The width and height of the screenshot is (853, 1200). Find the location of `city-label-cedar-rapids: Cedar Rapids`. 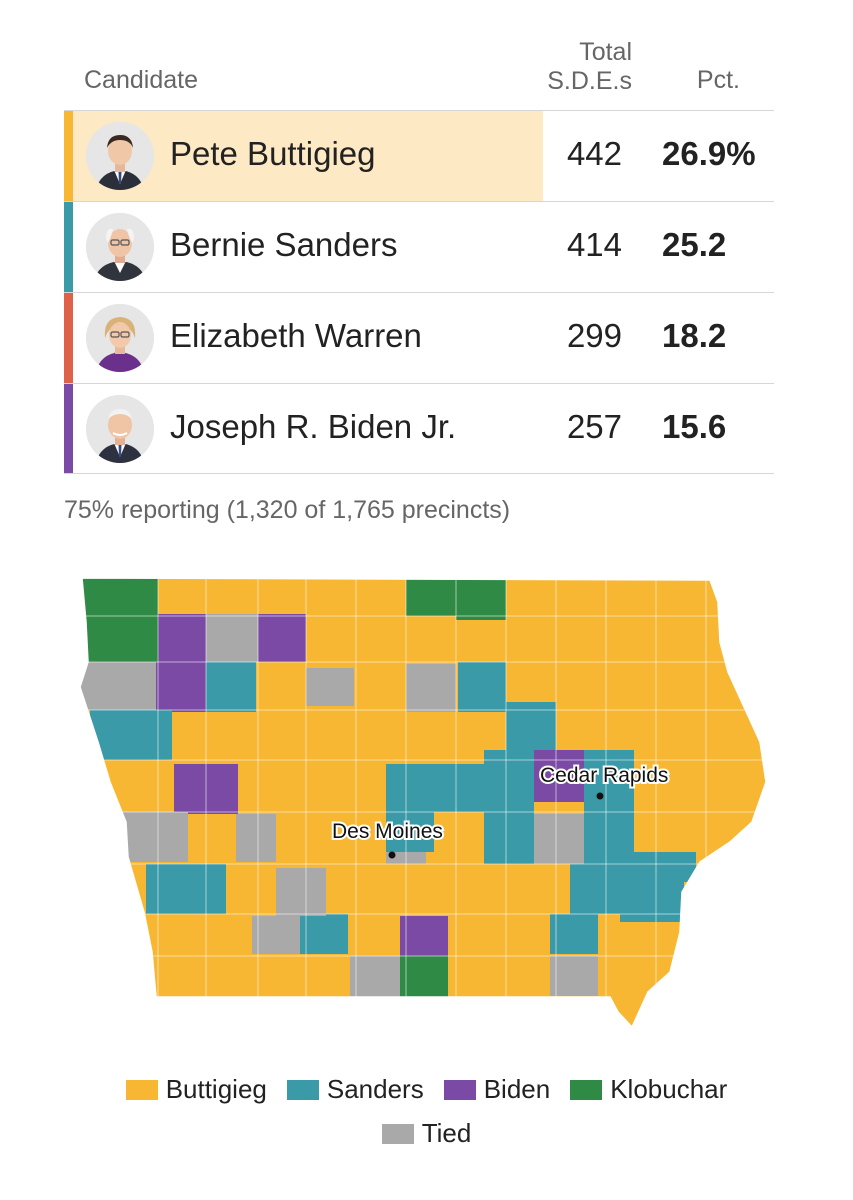

city-label-cedar-rapids: Cedar Rapids is located at coordinates (604, 775).